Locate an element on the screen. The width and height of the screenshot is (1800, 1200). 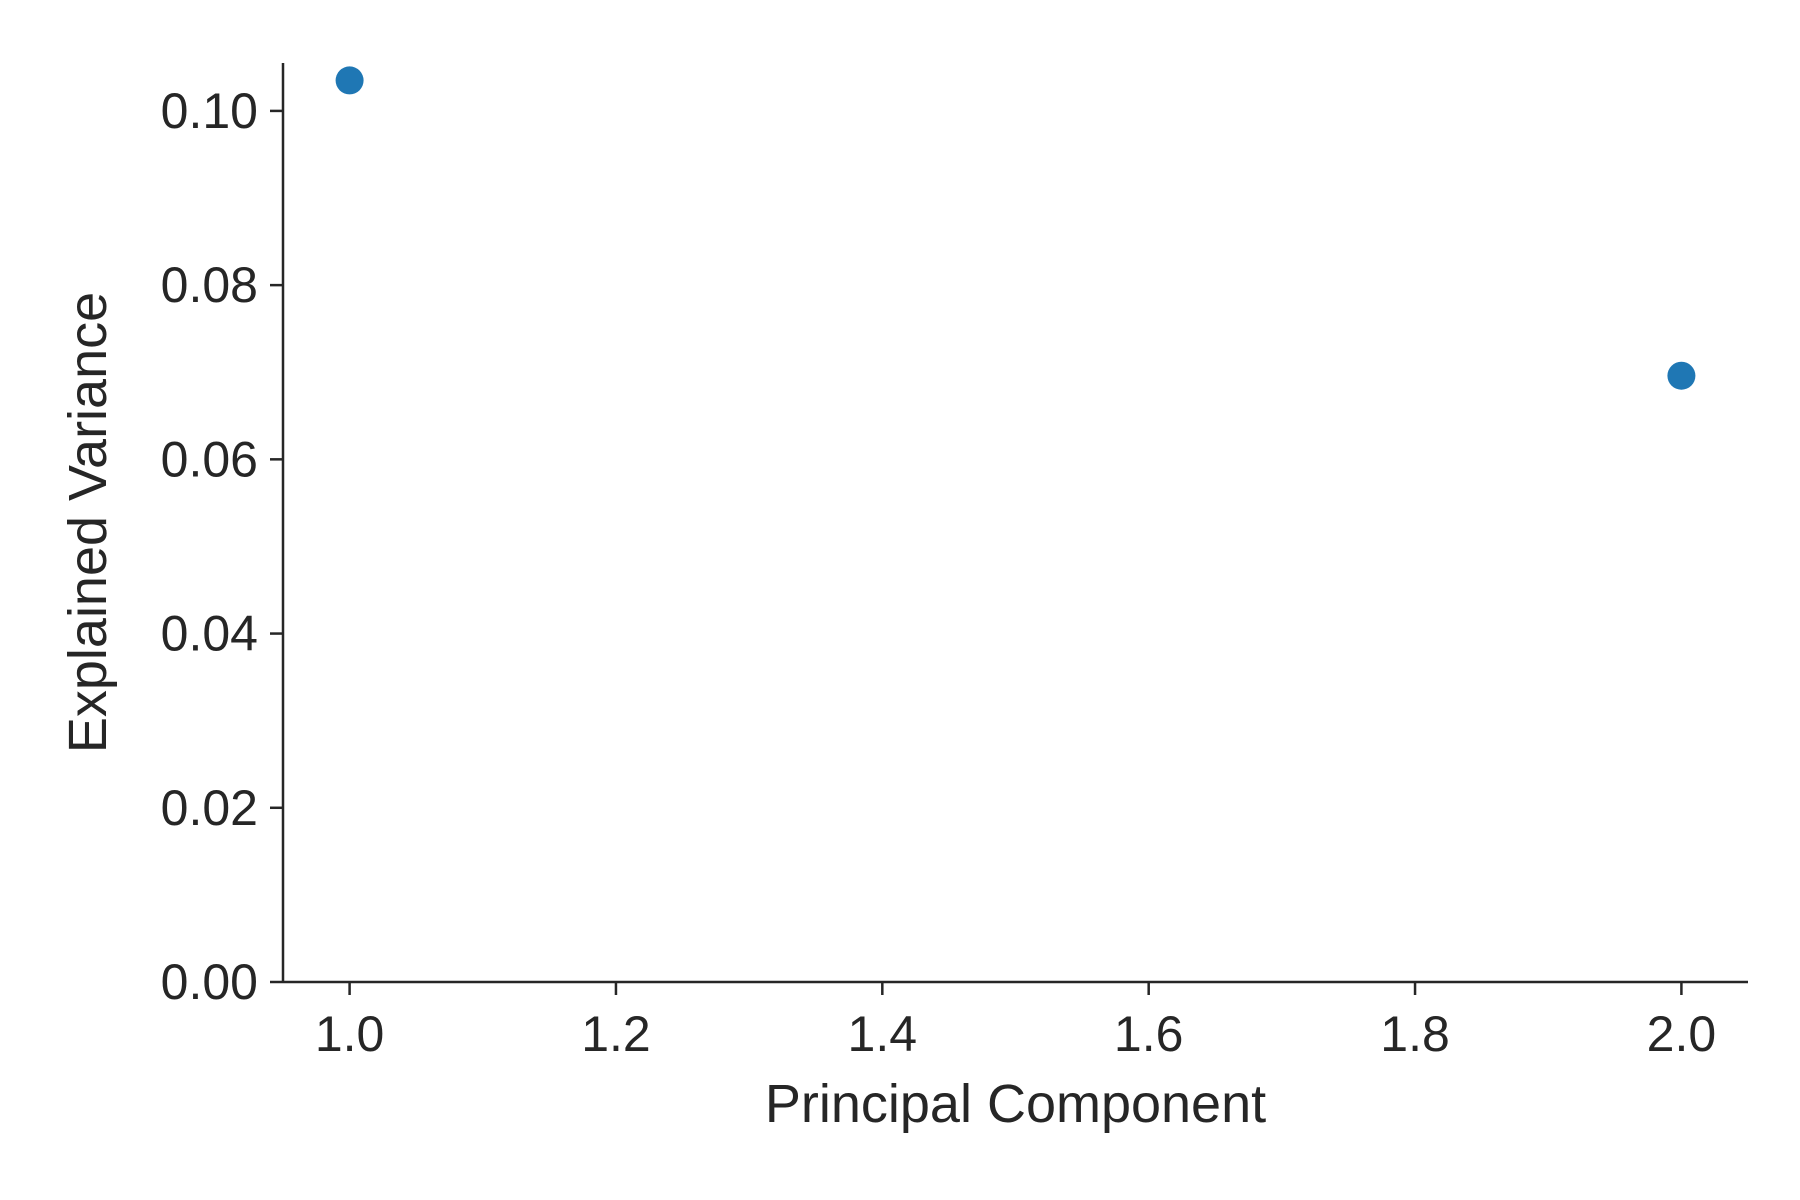
y-axis-label: Explained Variance is located at coordinates (88, 522).